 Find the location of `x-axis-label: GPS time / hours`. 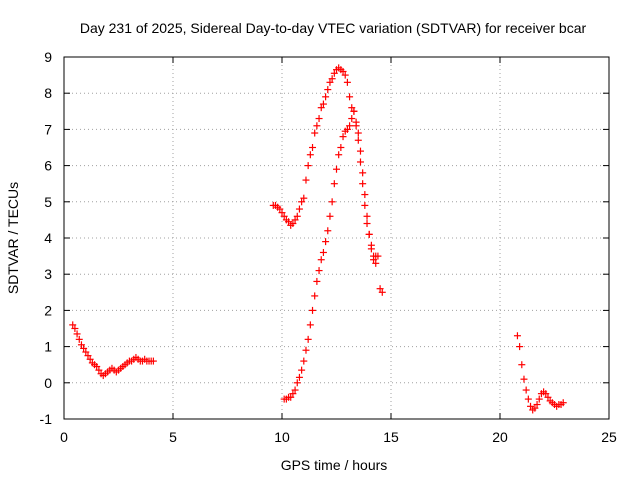

x-axis-label: GPS time / hours is located at coordinates (334, 465).